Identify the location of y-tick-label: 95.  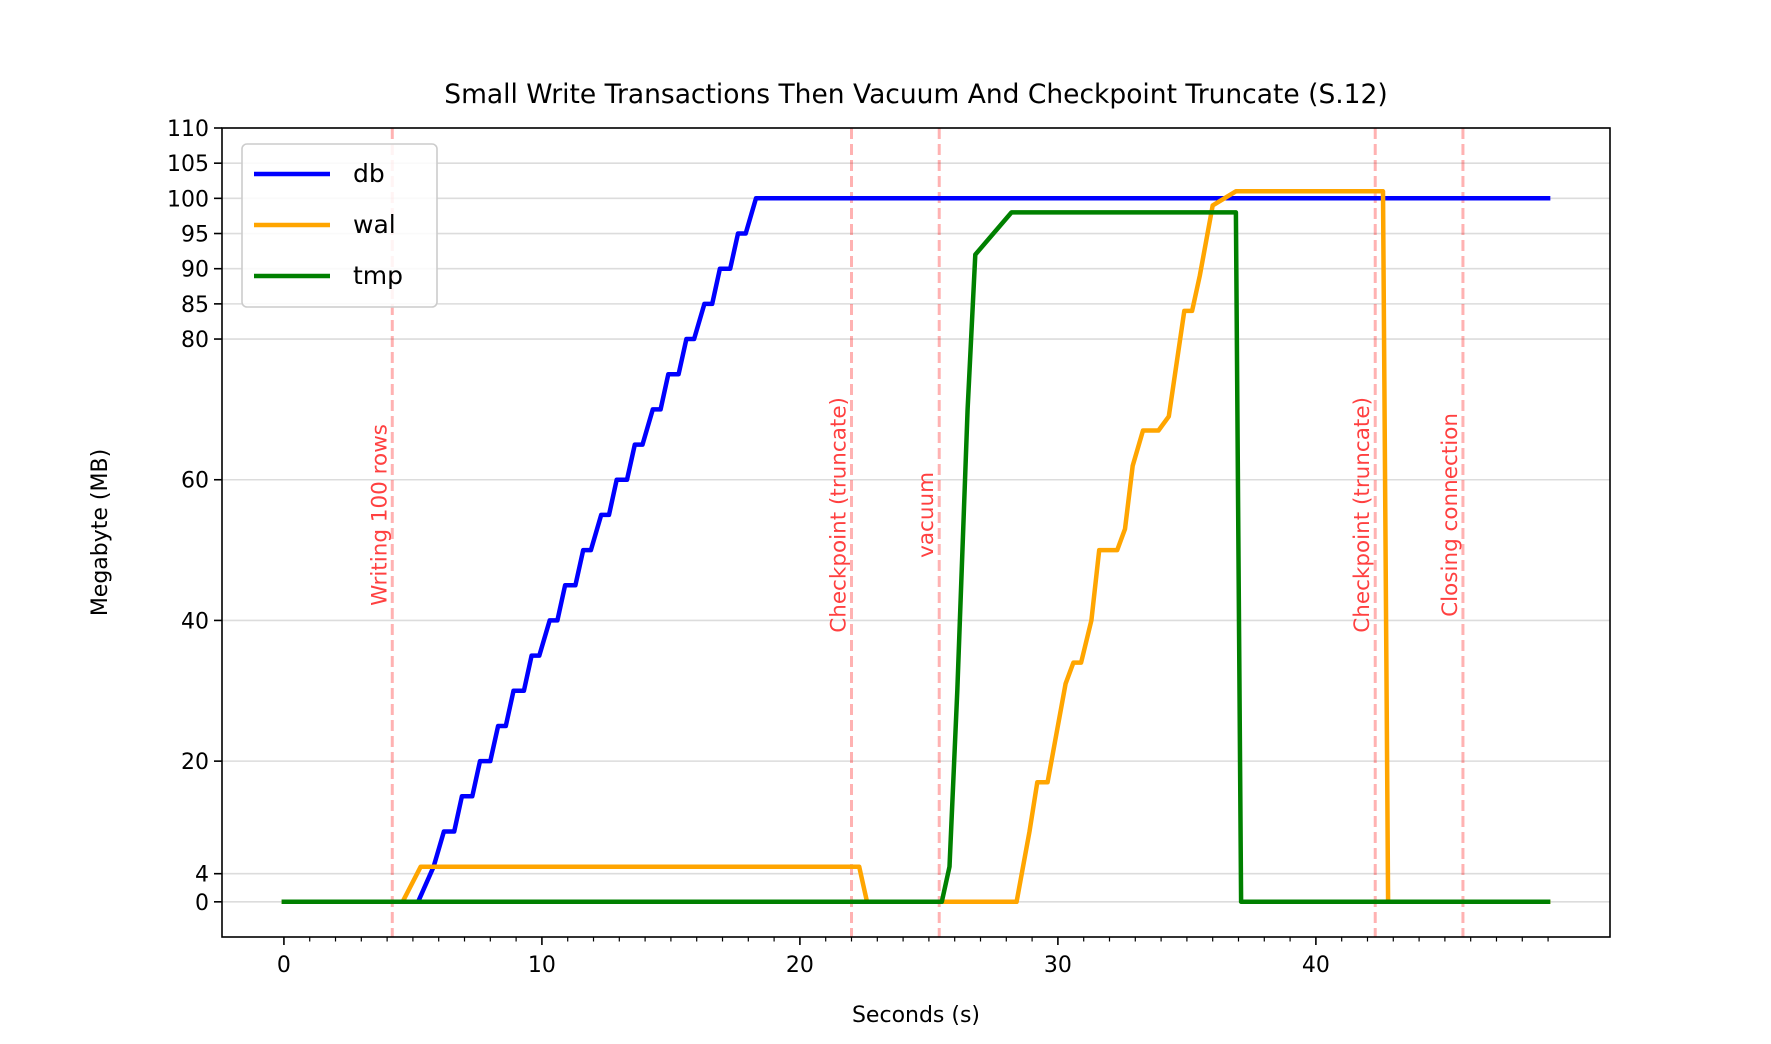
(195, 235).